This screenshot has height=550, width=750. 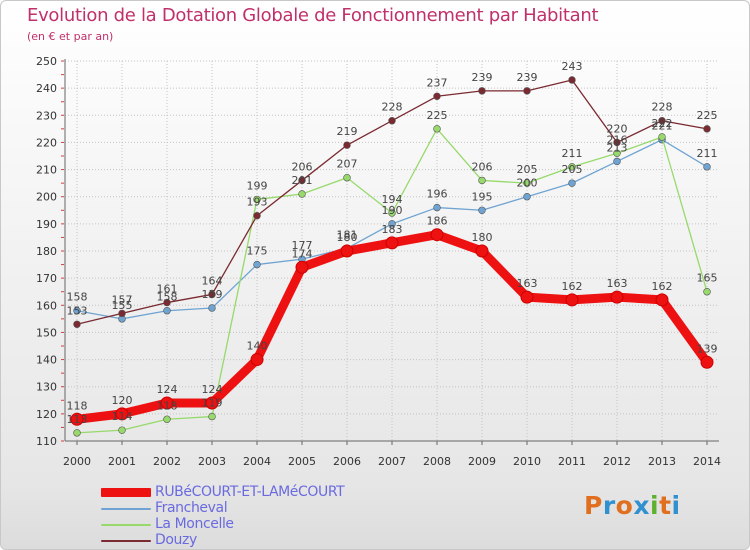 I want to click on data-label: 153, so click(x=77, y=310).